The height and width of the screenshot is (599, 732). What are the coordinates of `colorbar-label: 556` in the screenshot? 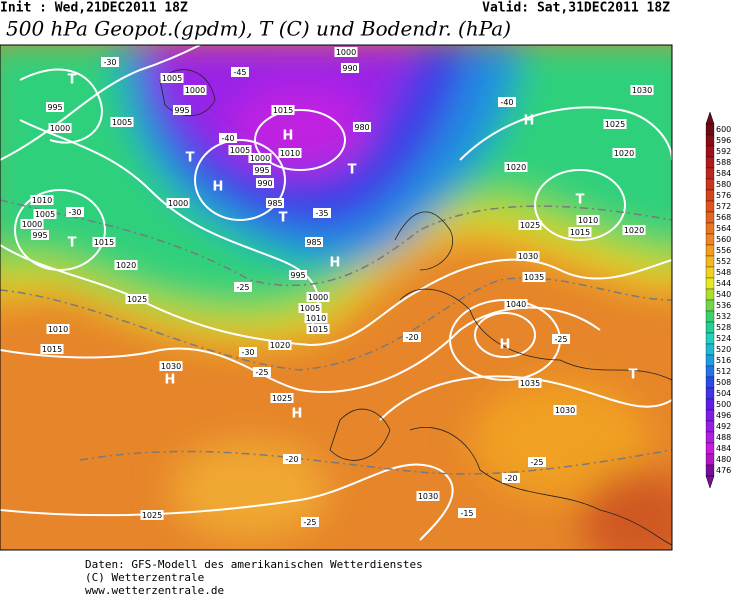 It's located at (723, 250).